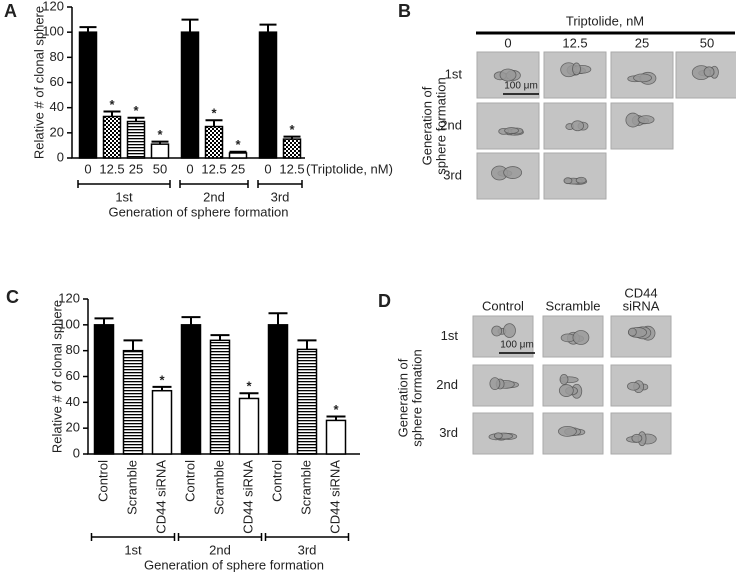 Image resolution: width=736 pixels, height=578 pixels. What do you see at coordinates (69, 297) in the screenshot?
I see `y-tick-label: 120` at bounding box center [69, 297].